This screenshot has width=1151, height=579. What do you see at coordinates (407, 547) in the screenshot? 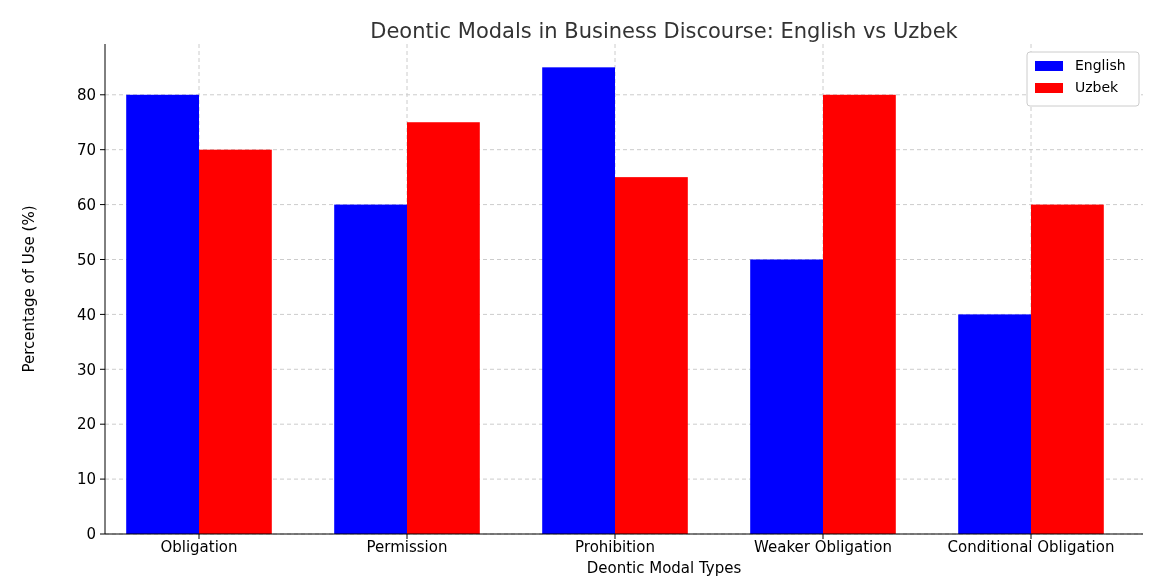
I see `x-tick-label: Permission` at bounding box center [407, 547].